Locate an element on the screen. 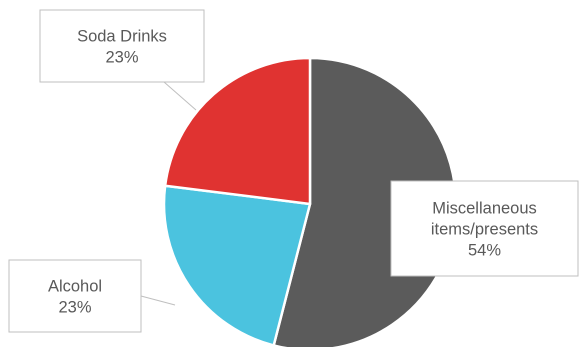 The image size is (584, 347). slice-category-label: Alcohol is located at coordinates (75, 287).